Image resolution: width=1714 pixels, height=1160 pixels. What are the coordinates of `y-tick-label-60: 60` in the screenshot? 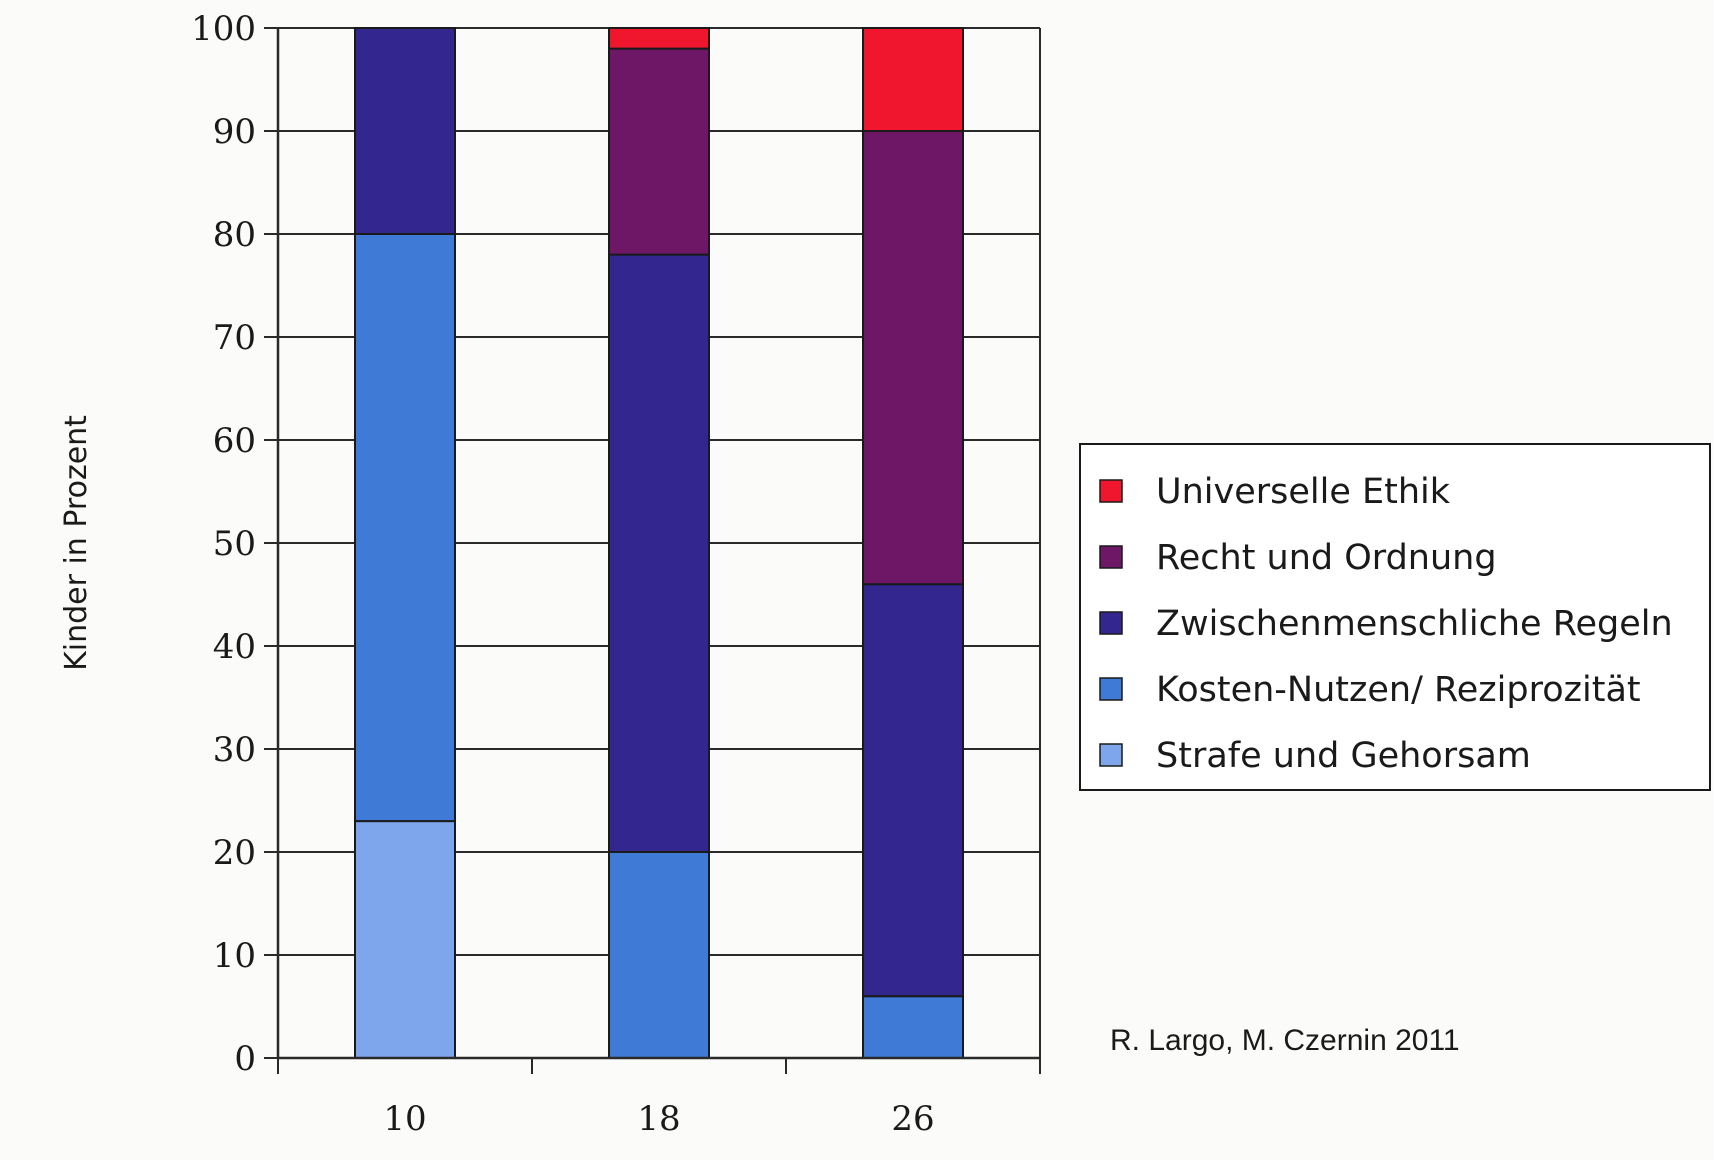 It's located at (234, 441).